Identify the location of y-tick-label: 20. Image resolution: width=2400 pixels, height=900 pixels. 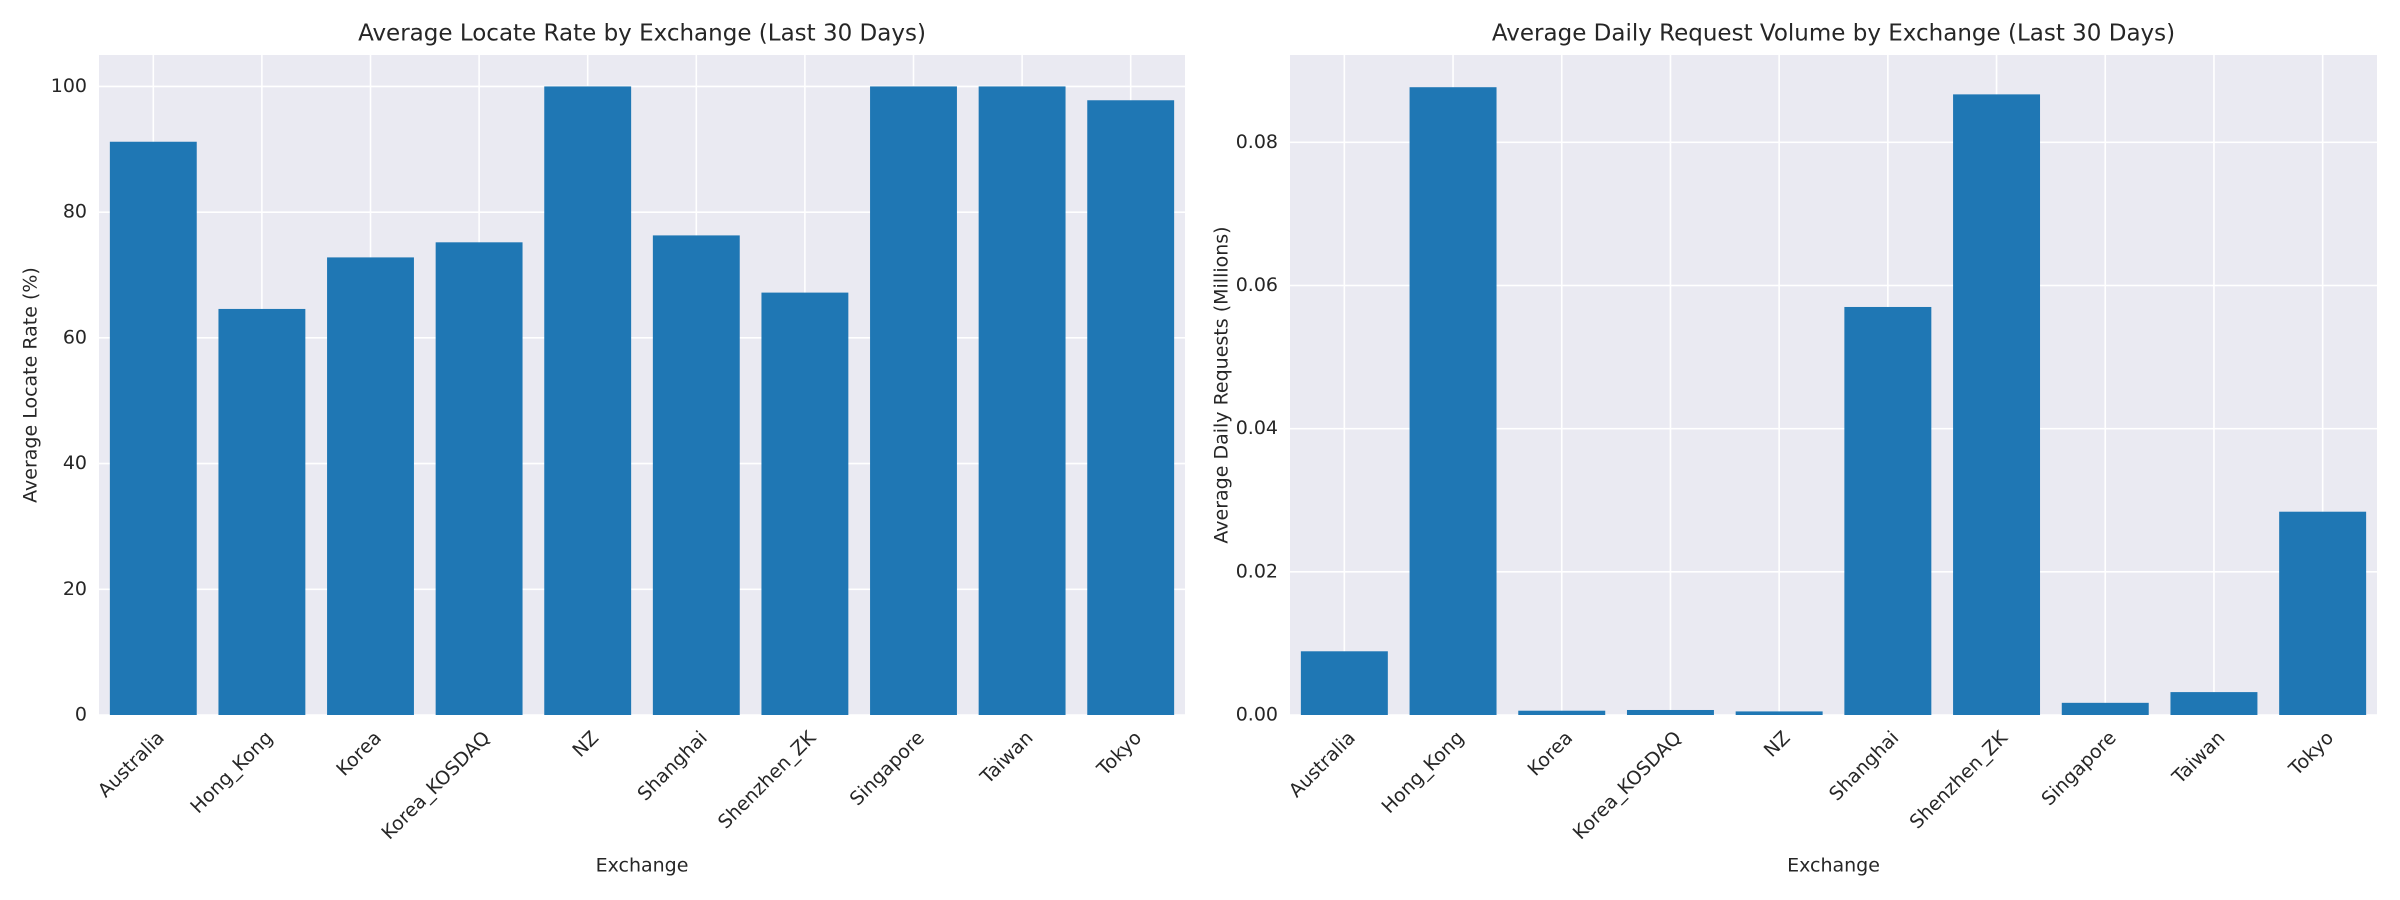
(75, 589).